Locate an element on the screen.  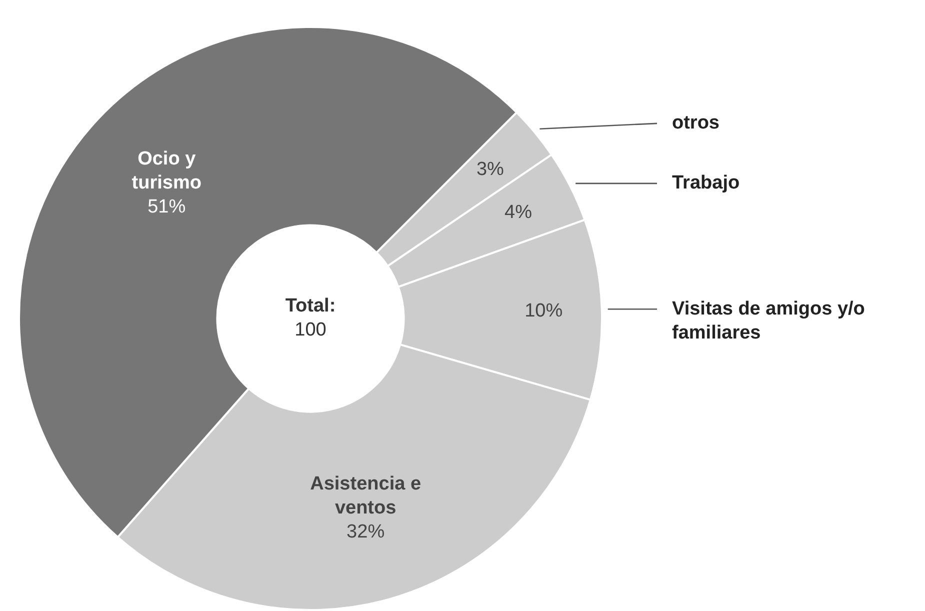
slice-label: Visitas de amigos y/o familiares is located at coordinates (768, 321).